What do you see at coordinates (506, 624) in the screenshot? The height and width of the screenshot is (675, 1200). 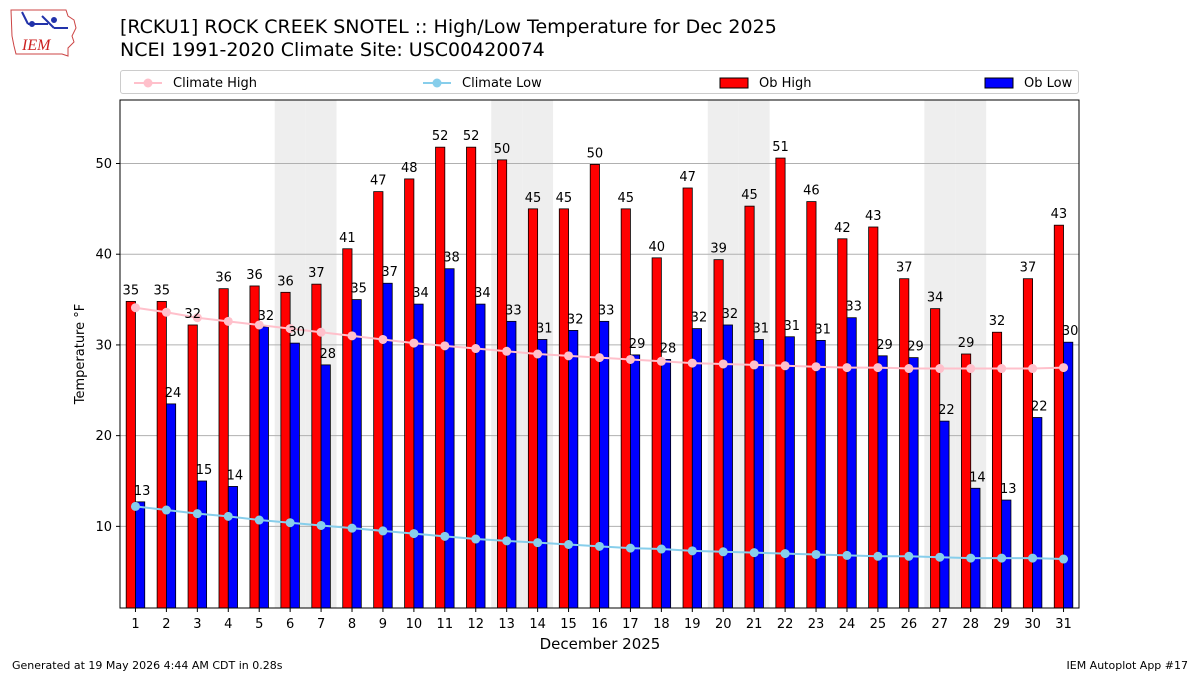 I see `x-tick-label: 13` at bounding box center [506, 624].